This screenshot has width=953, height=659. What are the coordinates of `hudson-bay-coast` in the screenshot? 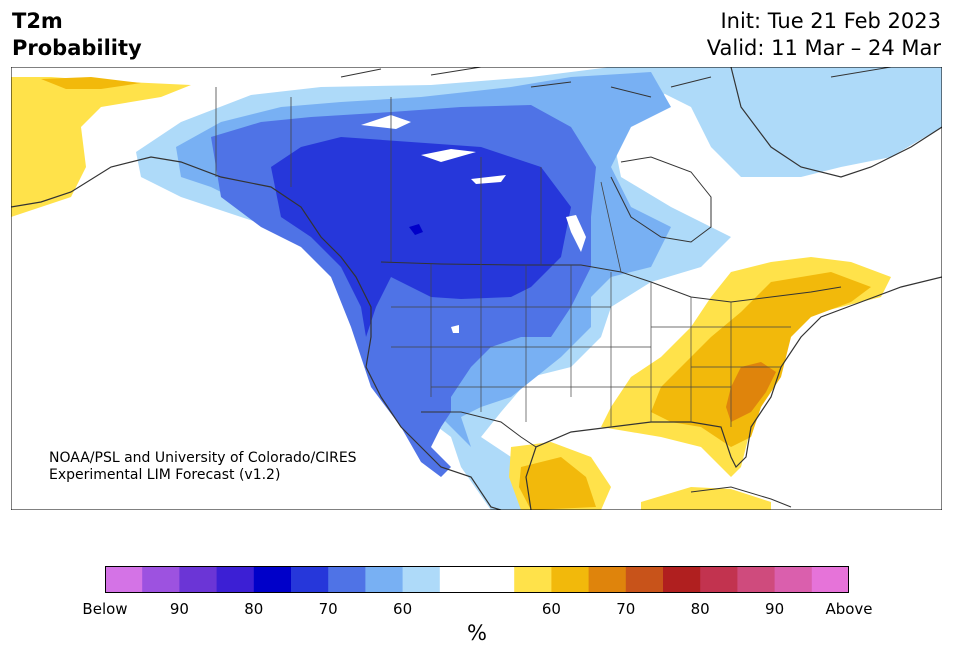 It's located at (661, 199).